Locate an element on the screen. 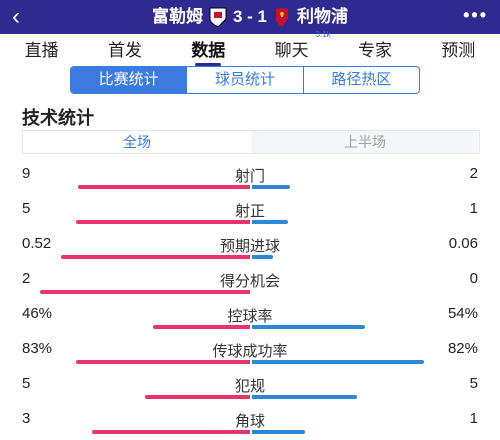 This screenshot has height=440, width=500. fulham-crest-icon is located at coordinates (218, 17).